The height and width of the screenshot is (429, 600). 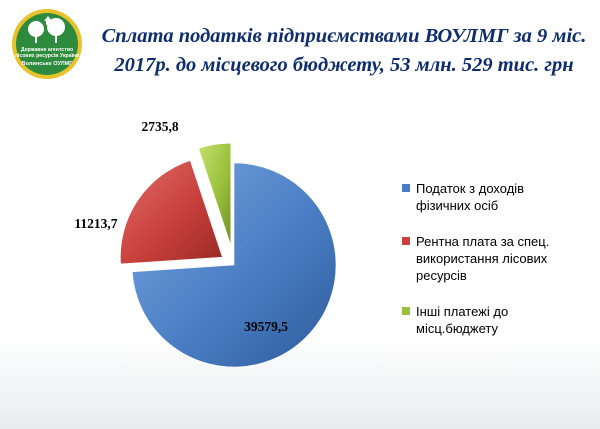 What do you see at coordinates (47, 50) in the screenshot?
I see `logo-line-1: Державне агентство` at bounding box center [47, 50].